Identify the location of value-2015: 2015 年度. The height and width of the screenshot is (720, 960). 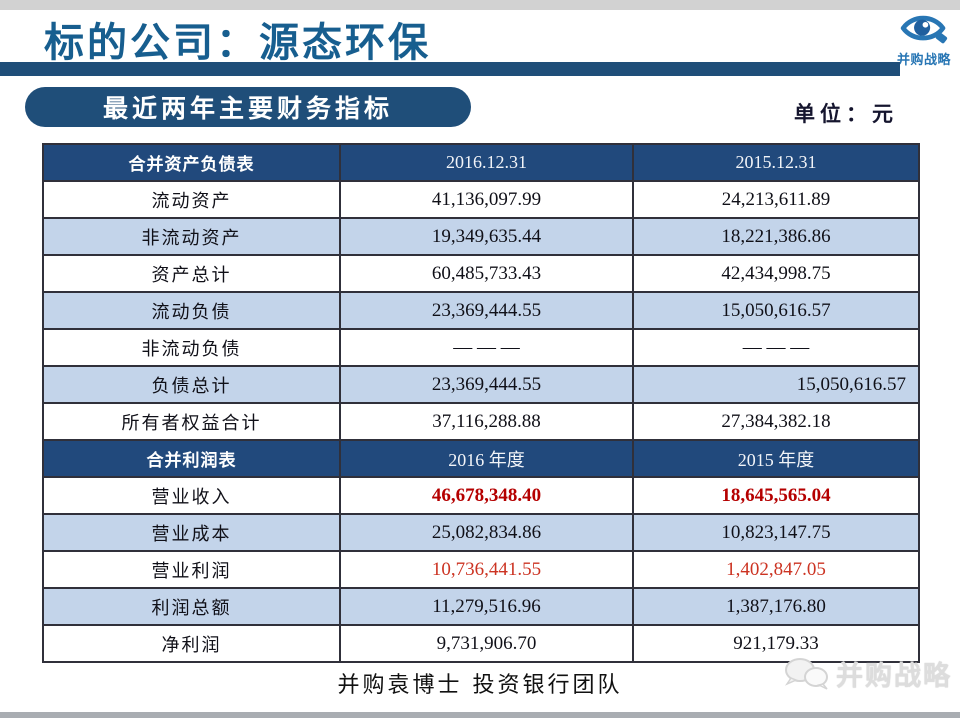
(776, 458).